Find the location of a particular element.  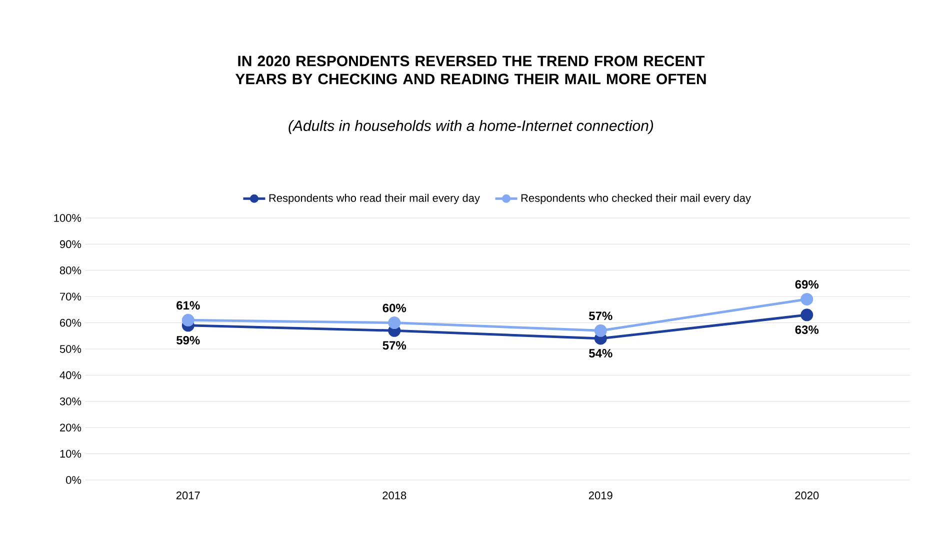

y-tick-label: 60% is located at coordinates (71, 322).